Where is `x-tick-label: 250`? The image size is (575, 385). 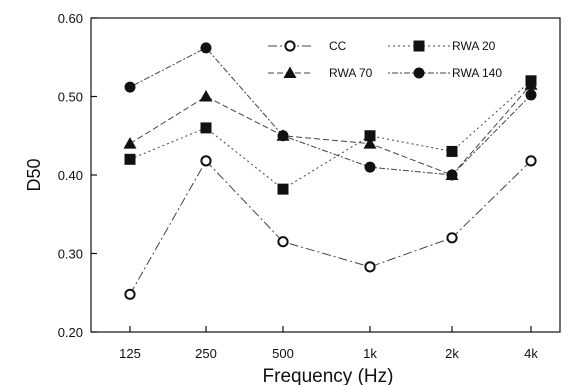
x-tick-label: 250 is located at coordinates (206, 353).